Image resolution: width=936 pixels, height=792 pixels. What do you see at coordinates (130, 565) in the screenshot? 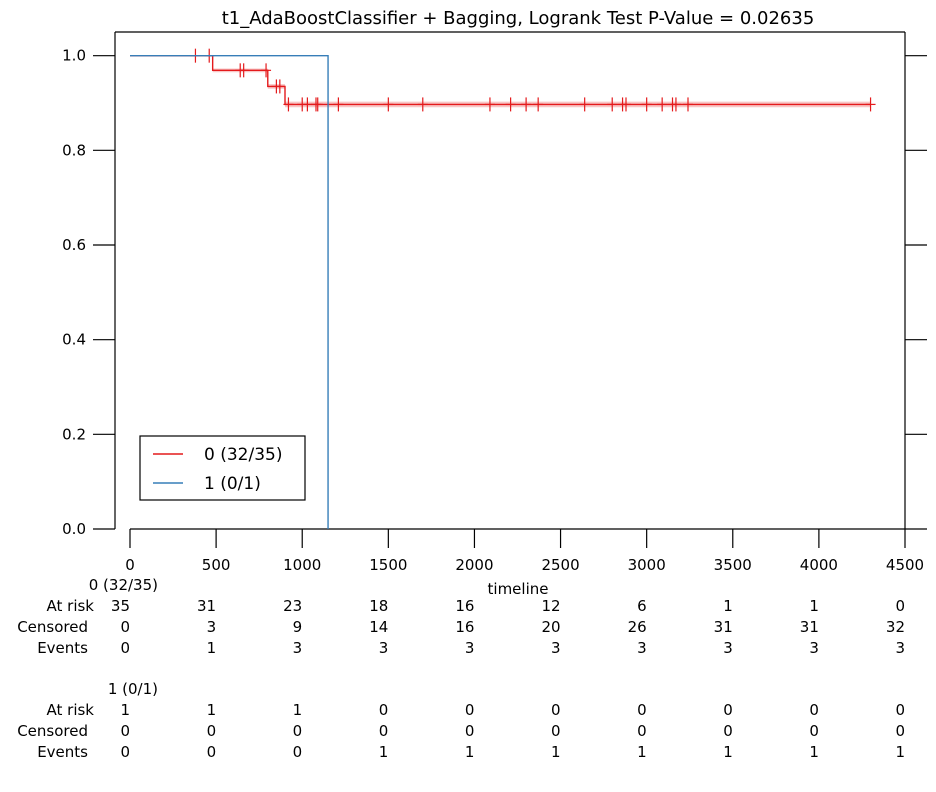
I see `x-tick-label: 0` at bounding box center [130, 565].